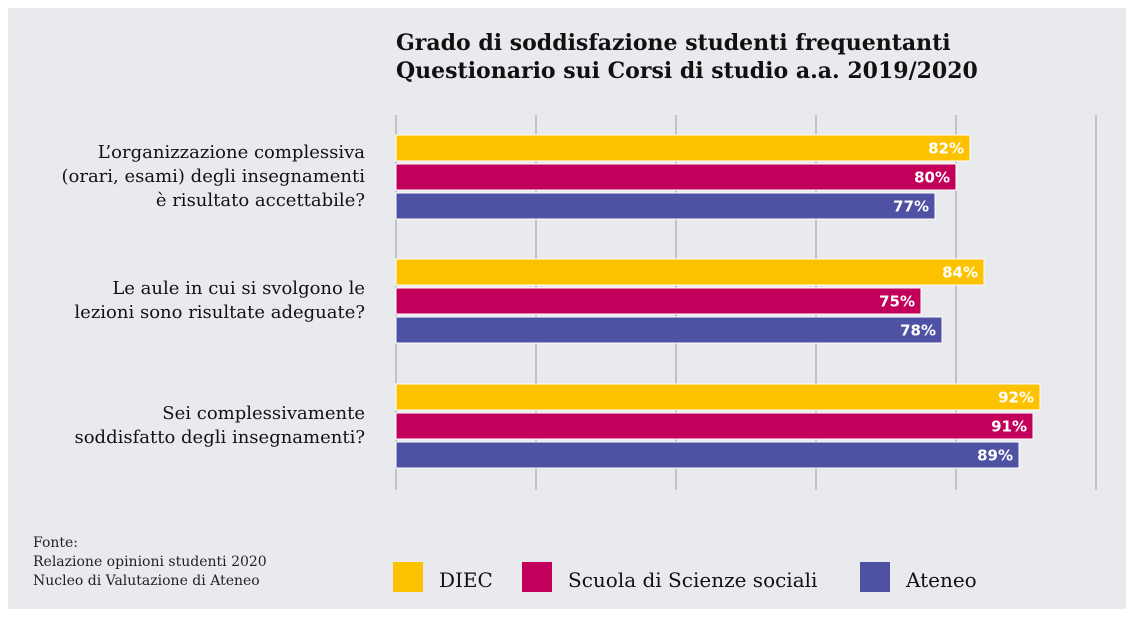 The height and width of the screenshot is (617, 1134). I want to click on value-label: 78%, so click(918, 331).